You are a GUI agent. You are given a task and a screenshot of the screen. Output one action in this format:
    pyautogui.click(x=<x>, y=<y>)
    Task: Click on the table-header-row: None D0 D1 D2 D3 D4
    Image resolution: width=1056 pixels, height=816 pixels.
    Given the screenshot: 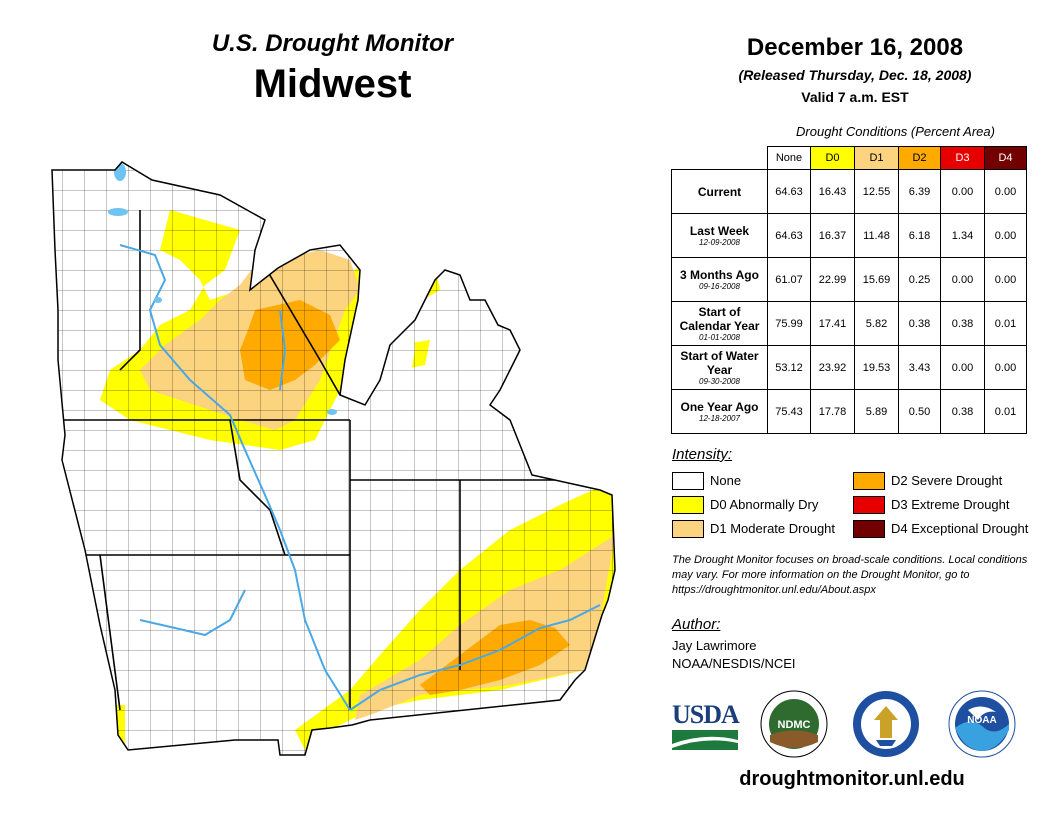 What is the action you would take?
    pyautogui.click(x=849, y=158)
    